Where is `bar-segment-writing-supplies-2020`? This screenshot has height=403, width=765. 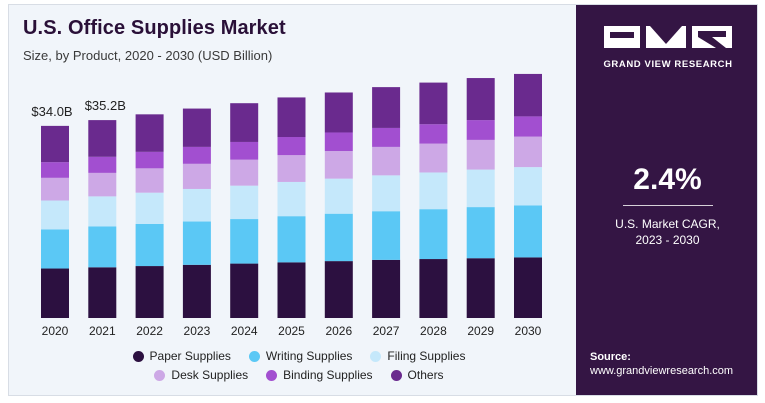
bar-segment-writing-supplies-2020 is located at coordinates (55, 249).